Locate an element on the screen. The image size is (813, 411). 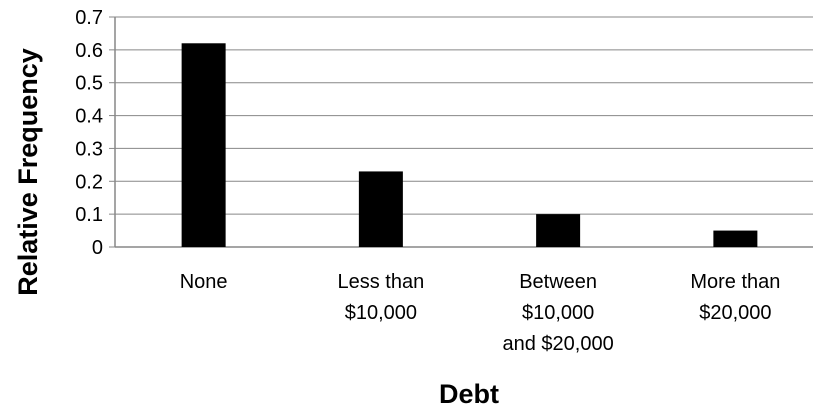
y-tick-label: 0 is located at coordinates (97, 248).